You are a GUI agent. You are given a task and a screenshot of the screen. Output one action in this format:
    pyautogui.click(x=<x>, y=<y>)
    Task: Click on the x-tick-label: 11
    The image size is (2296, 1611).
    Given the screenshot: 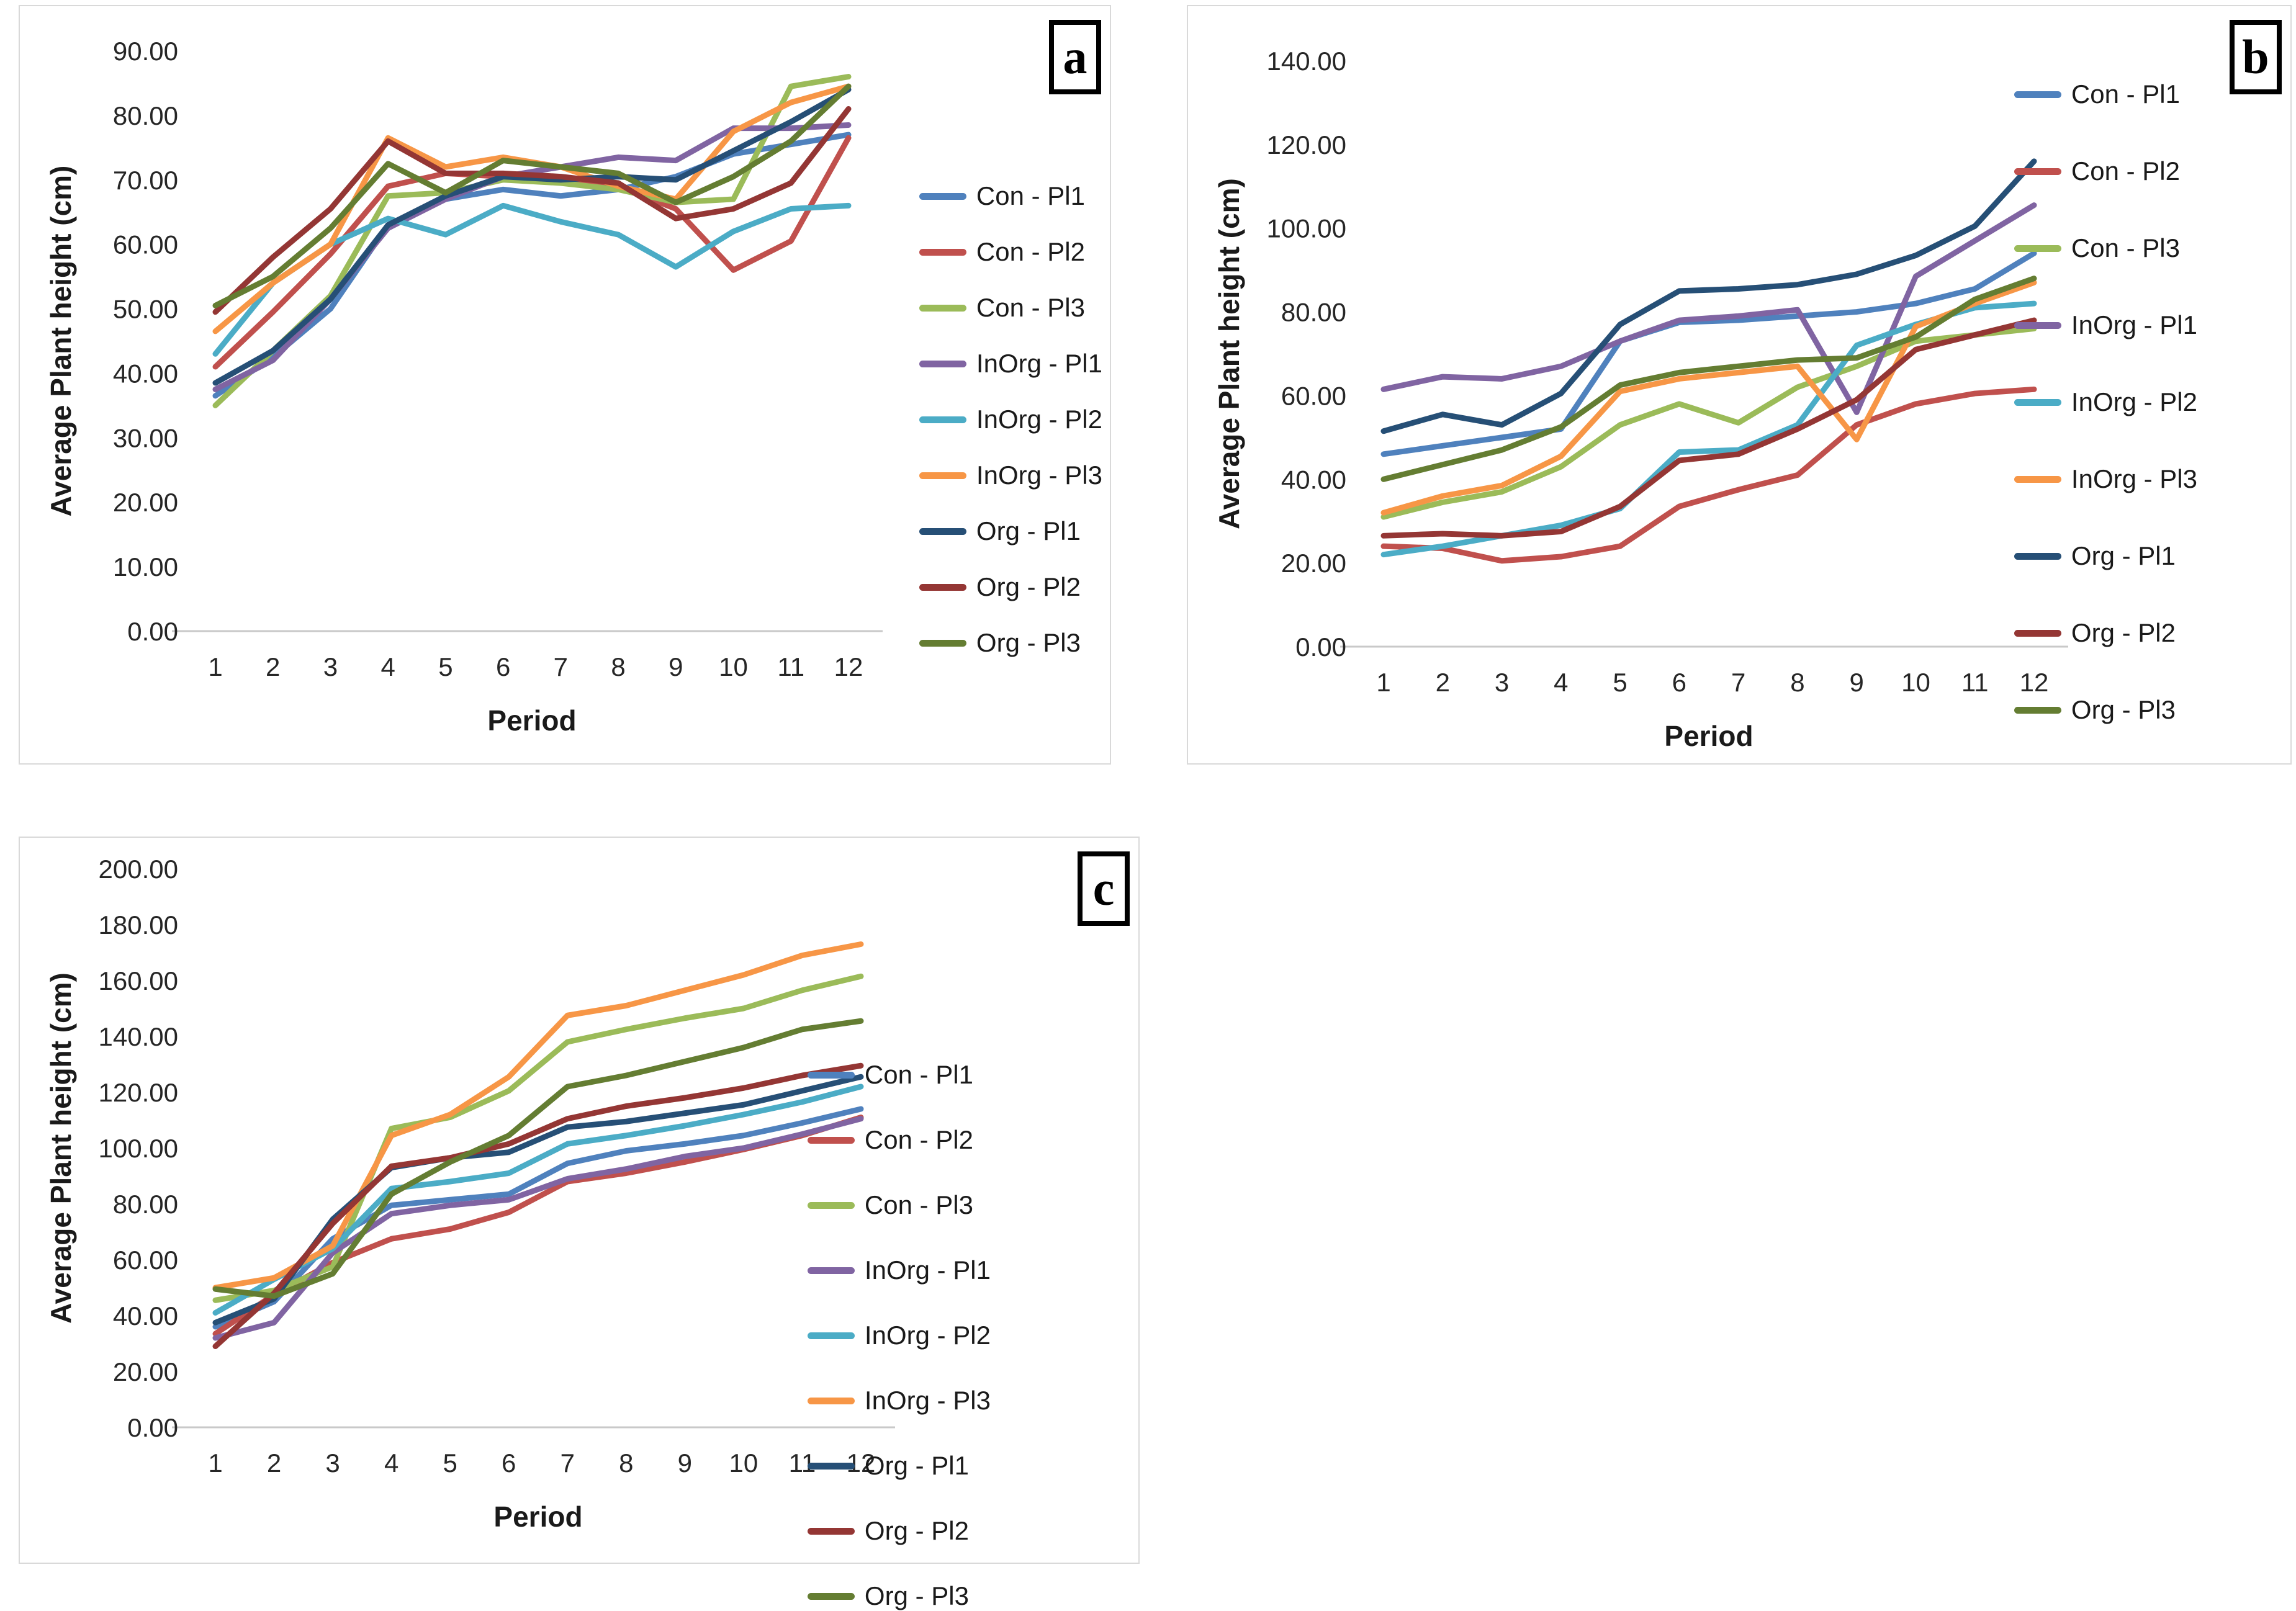 What is the action you would take?
    pyautogui.click(x=1975, y=682)
    